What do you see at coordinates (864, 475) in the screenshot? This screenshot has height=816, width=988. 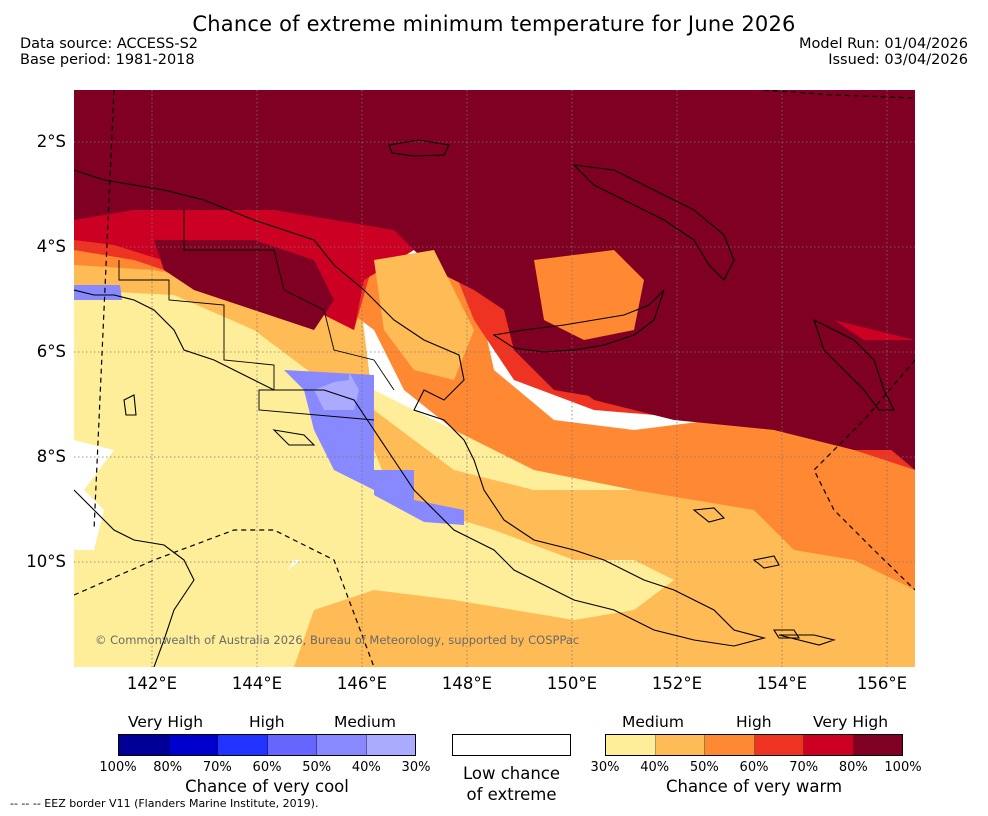 I see `eez-line-east` at bounding box center [864, 475].